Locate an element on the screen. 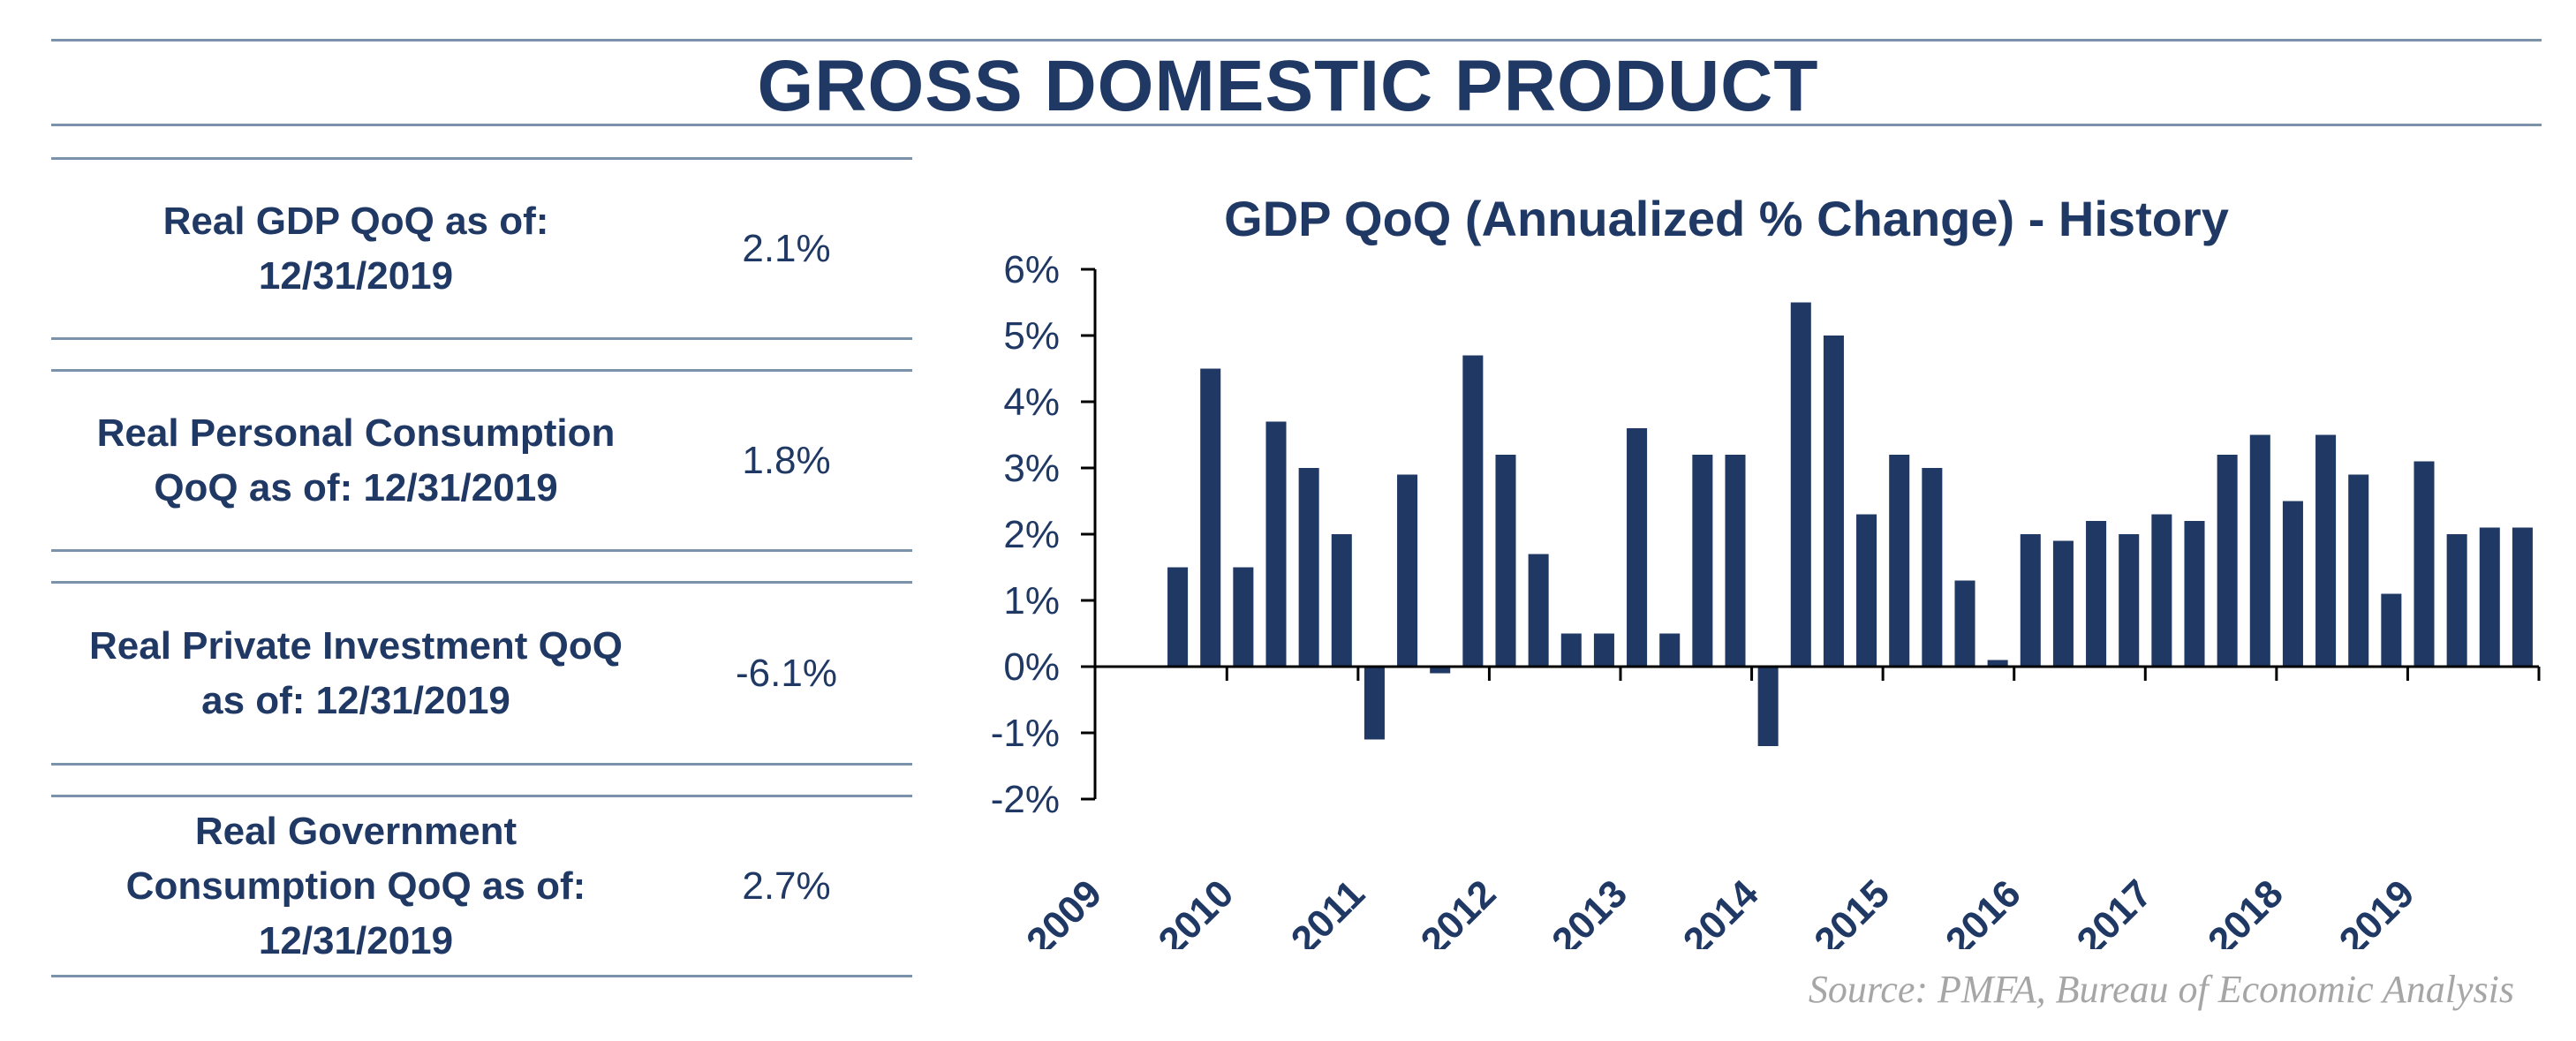 The width and height of the screenshot is (2576, 1041). bar-2014-q1 is located at coordinates (1768, 706).